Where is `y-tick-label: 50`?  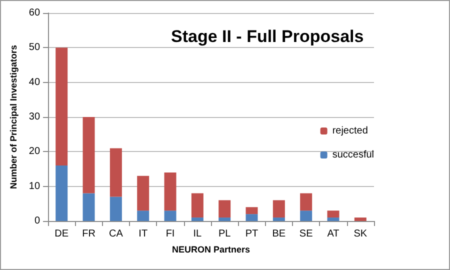
y-tick-label: 50 is located at coordinates (34, 48).